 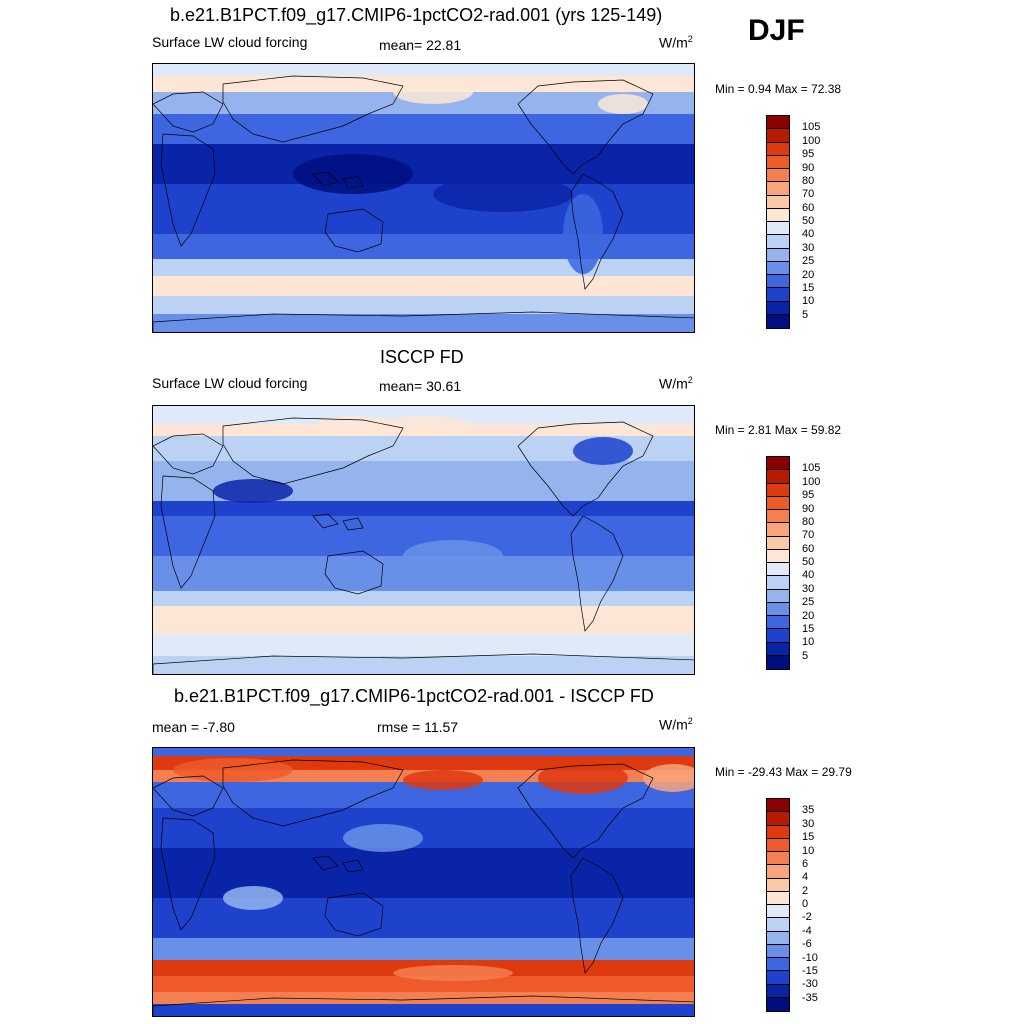 What do you see at coordinates (676, 383) in the screenshot?
I see `panel-2-units: W/m2` at bounding box center [676, 383].